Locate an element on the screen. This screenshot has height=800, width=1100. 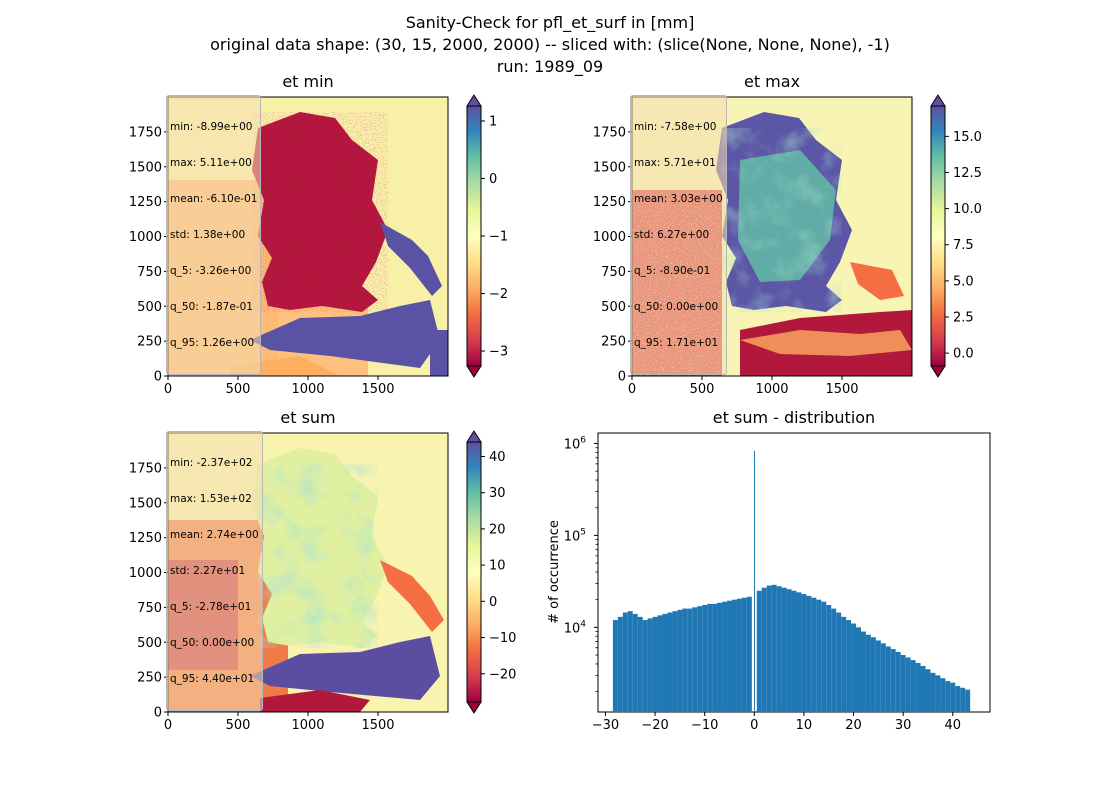
x-tick-label: 20 is located at coordinates (853, 725).